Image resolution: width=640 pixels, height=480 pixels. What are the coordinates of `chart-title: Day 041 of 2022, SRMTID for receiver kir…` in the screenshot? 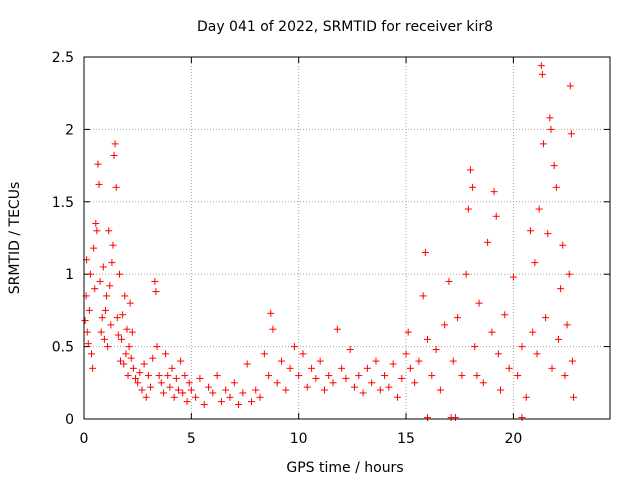 It's located at (345, 27).